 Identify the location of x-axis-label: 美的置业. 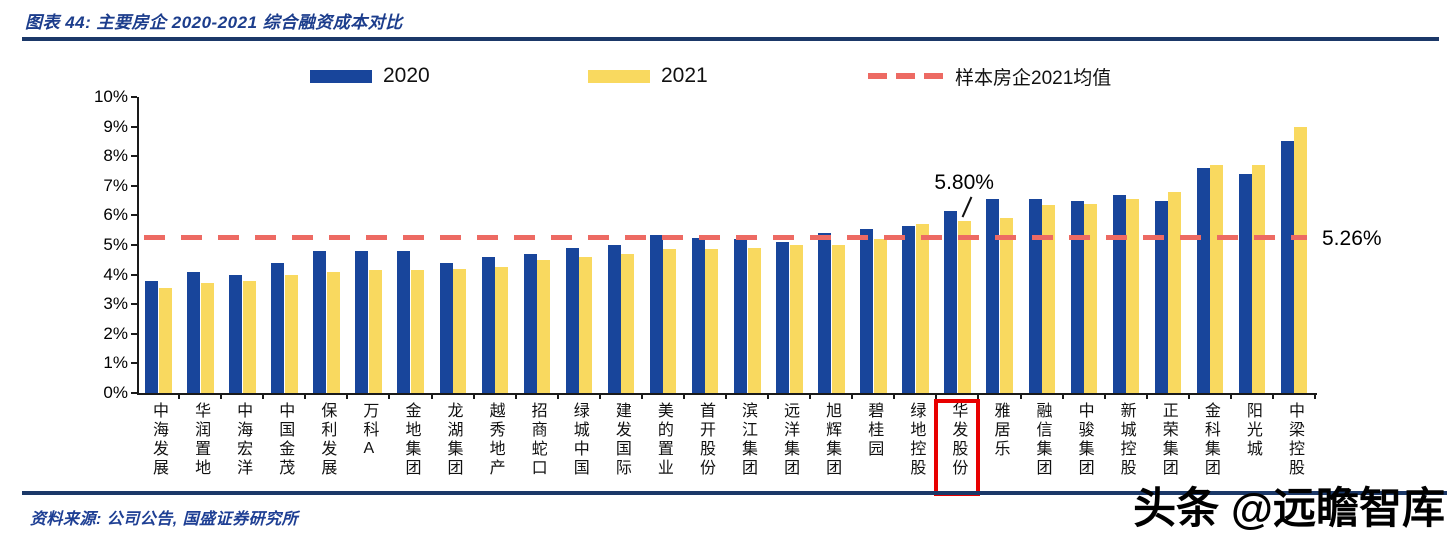
(663, 440).